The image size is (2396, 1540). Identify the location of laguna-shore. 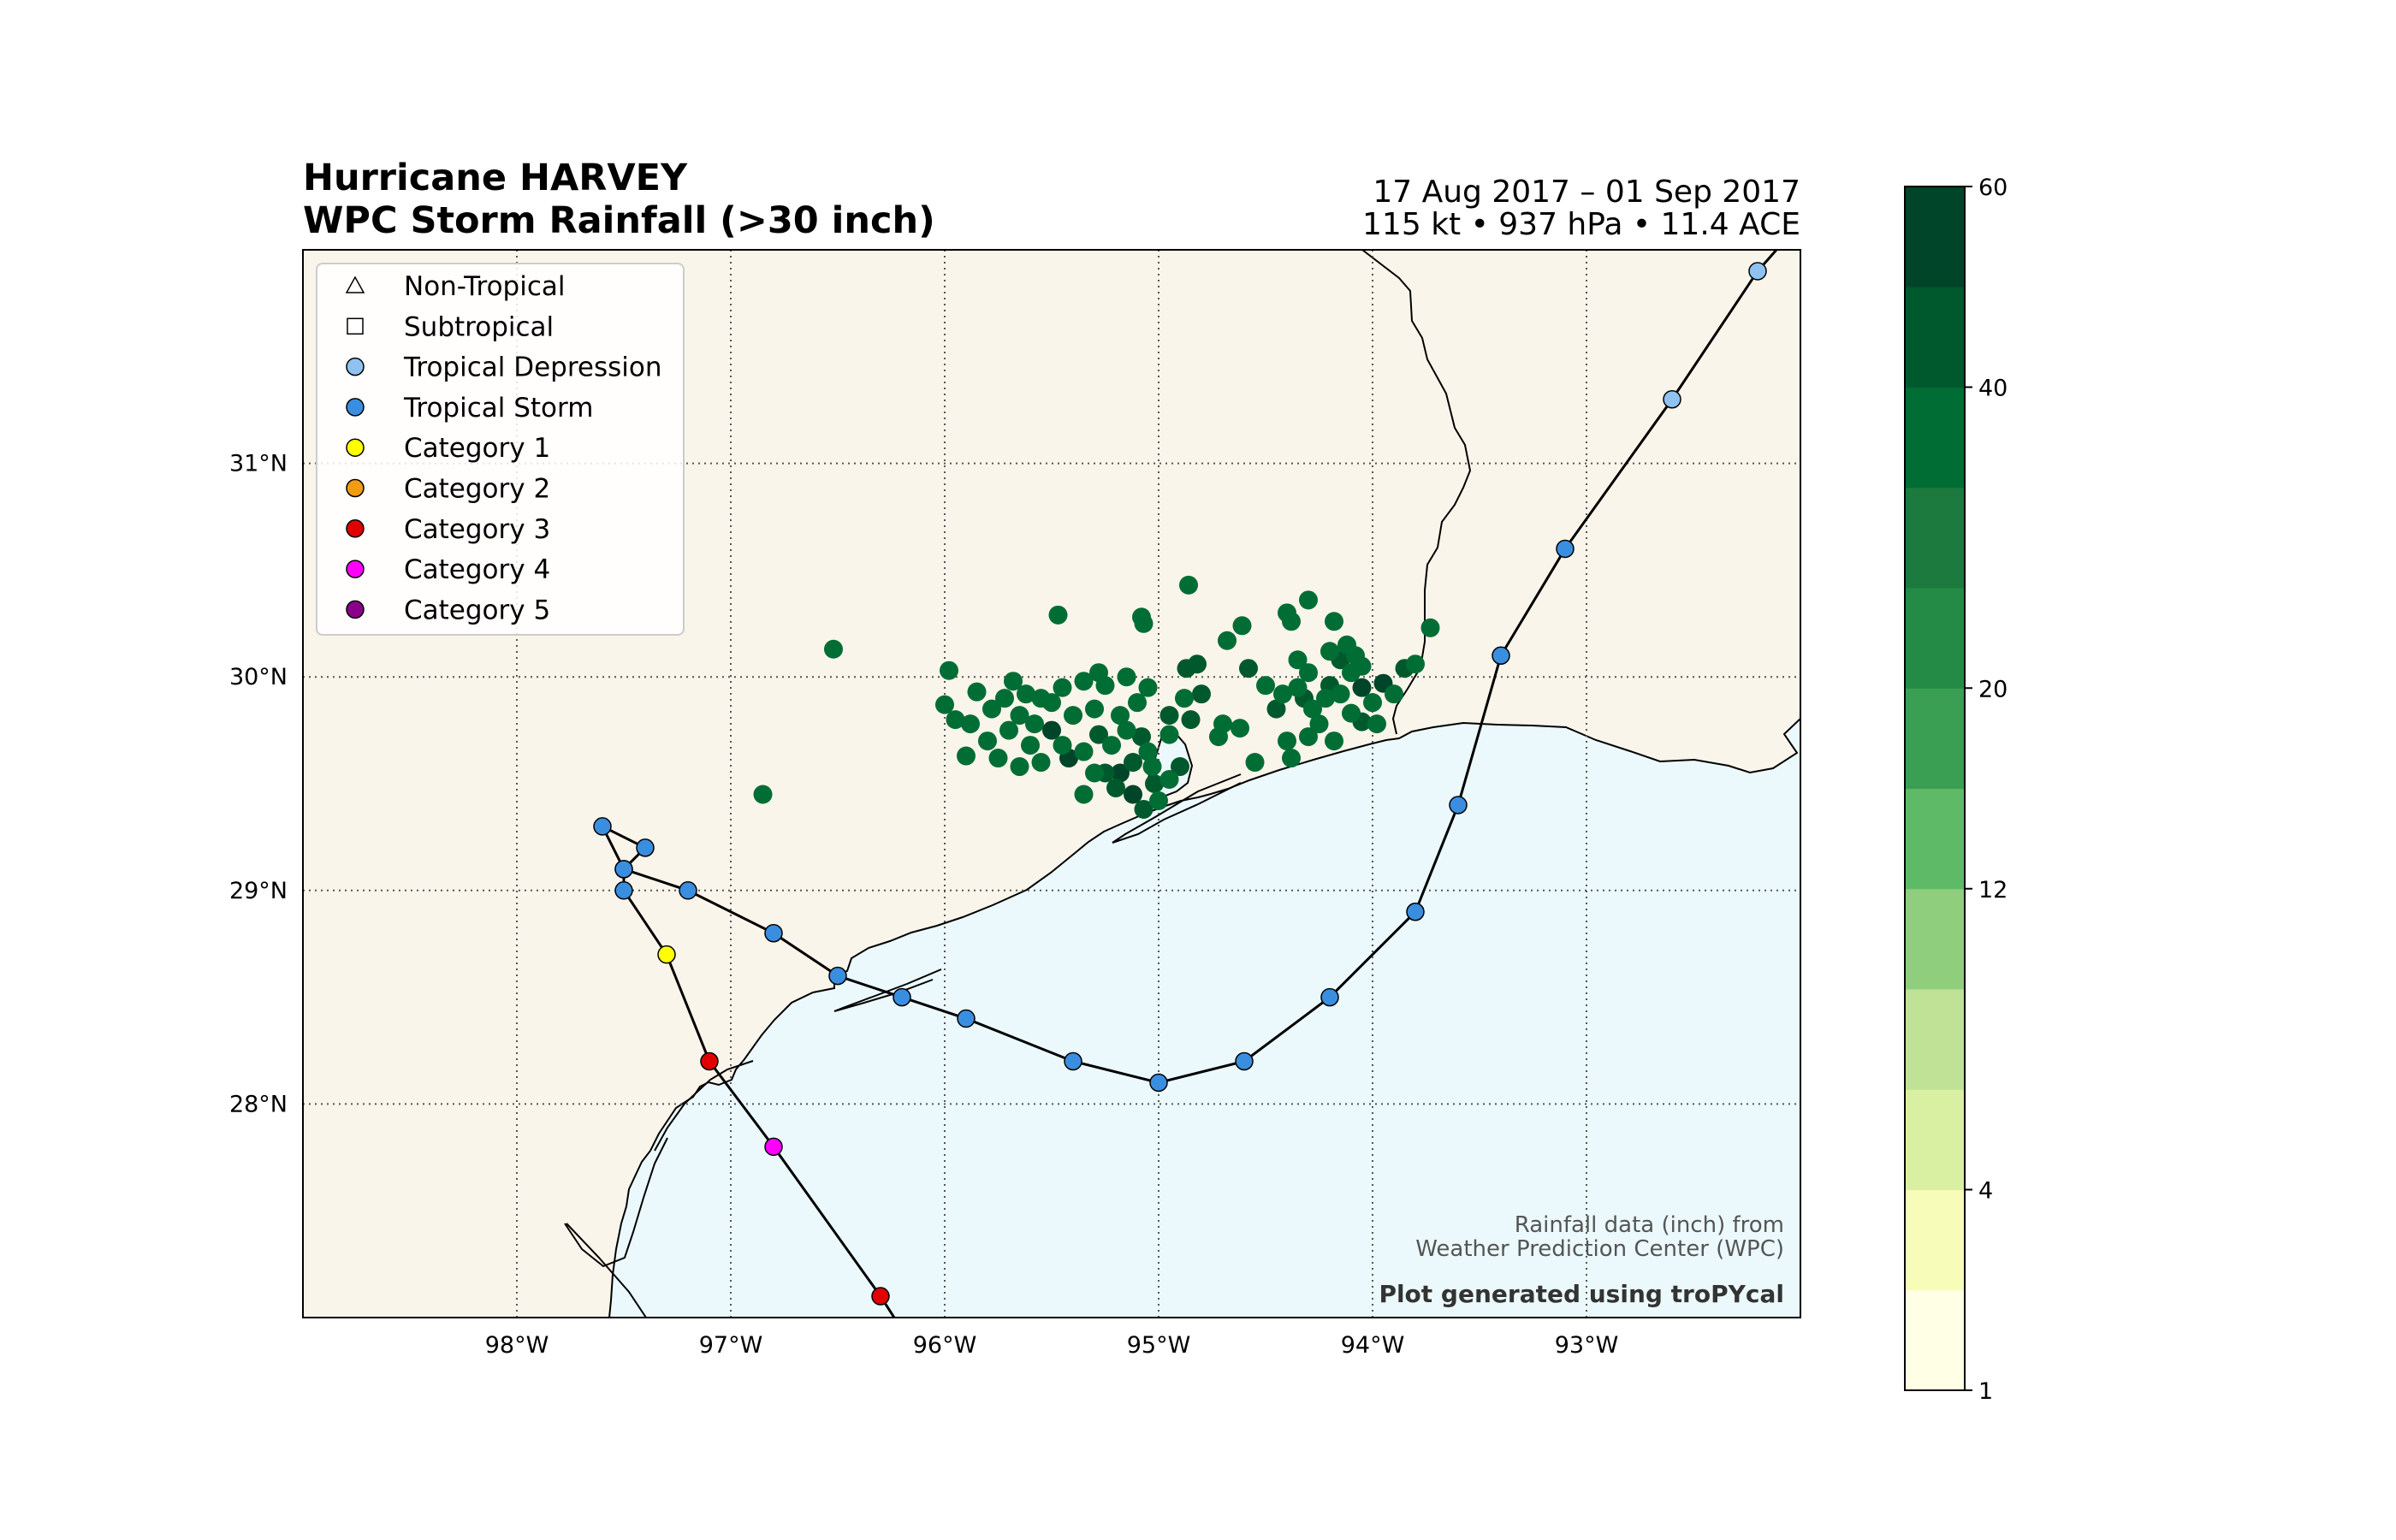
(616, 1202).